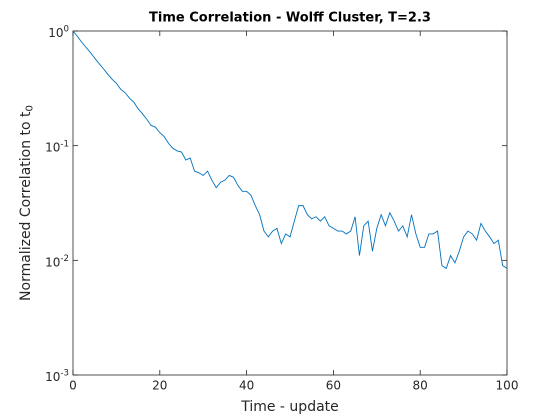 The image size is (560, 420). I want to click on x-tick-label: 100, so click(507, 386).